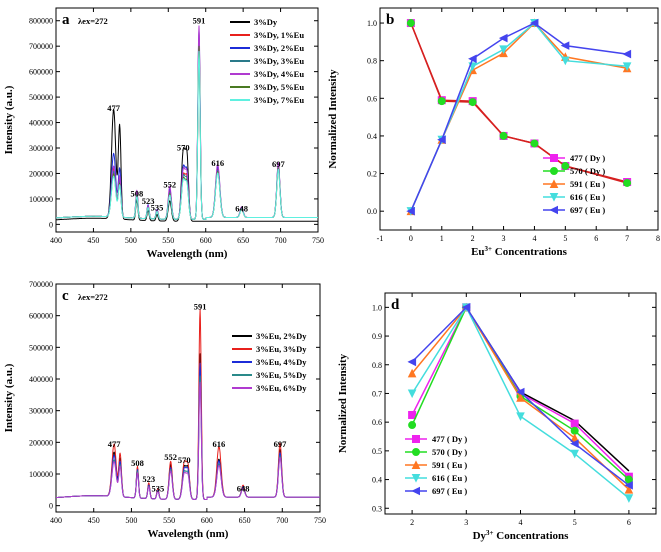 This screenshot has height=552, width=661. What do you see at coordinates (188, 437) in the screenshot?
I see `series-line-3-eu-5-dy` at bounding box center [188, 437].